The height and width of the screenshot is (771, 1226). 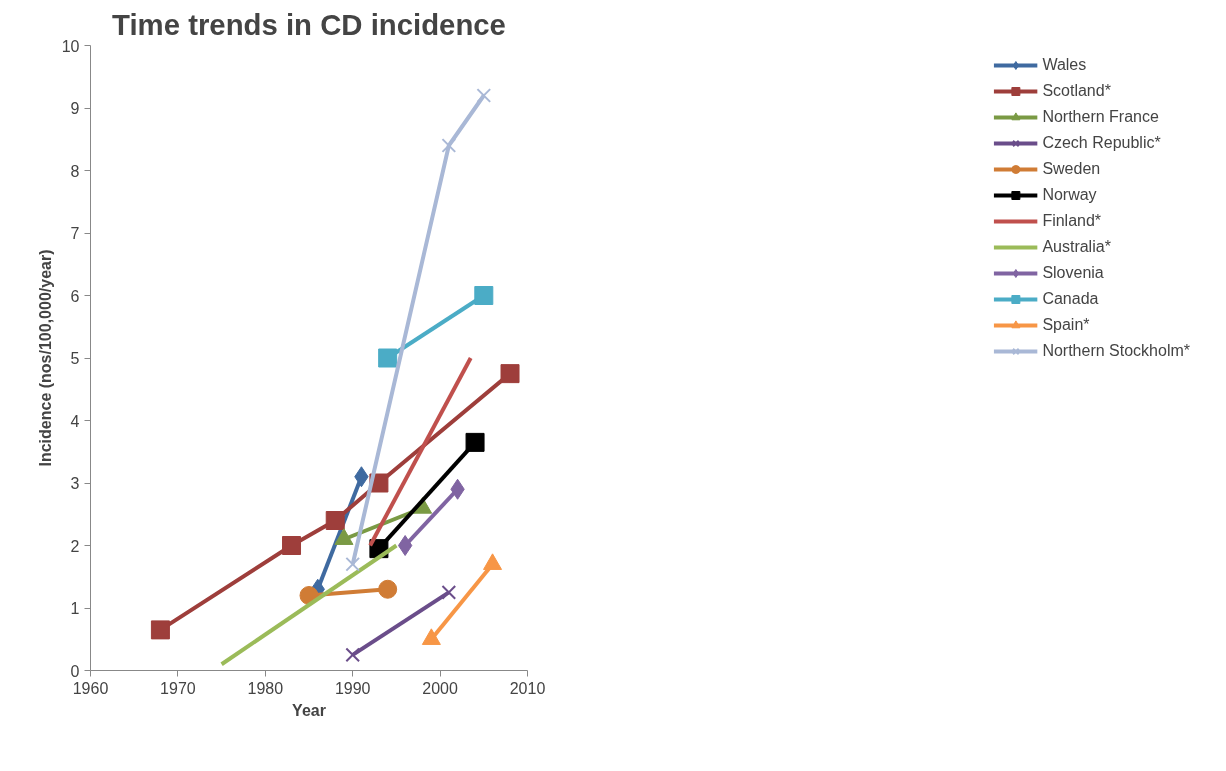 What do you see at coordinates (1076, 247) in the screenshot?
I see `legend-label: Australia*` at bounding box center [1076, 247].